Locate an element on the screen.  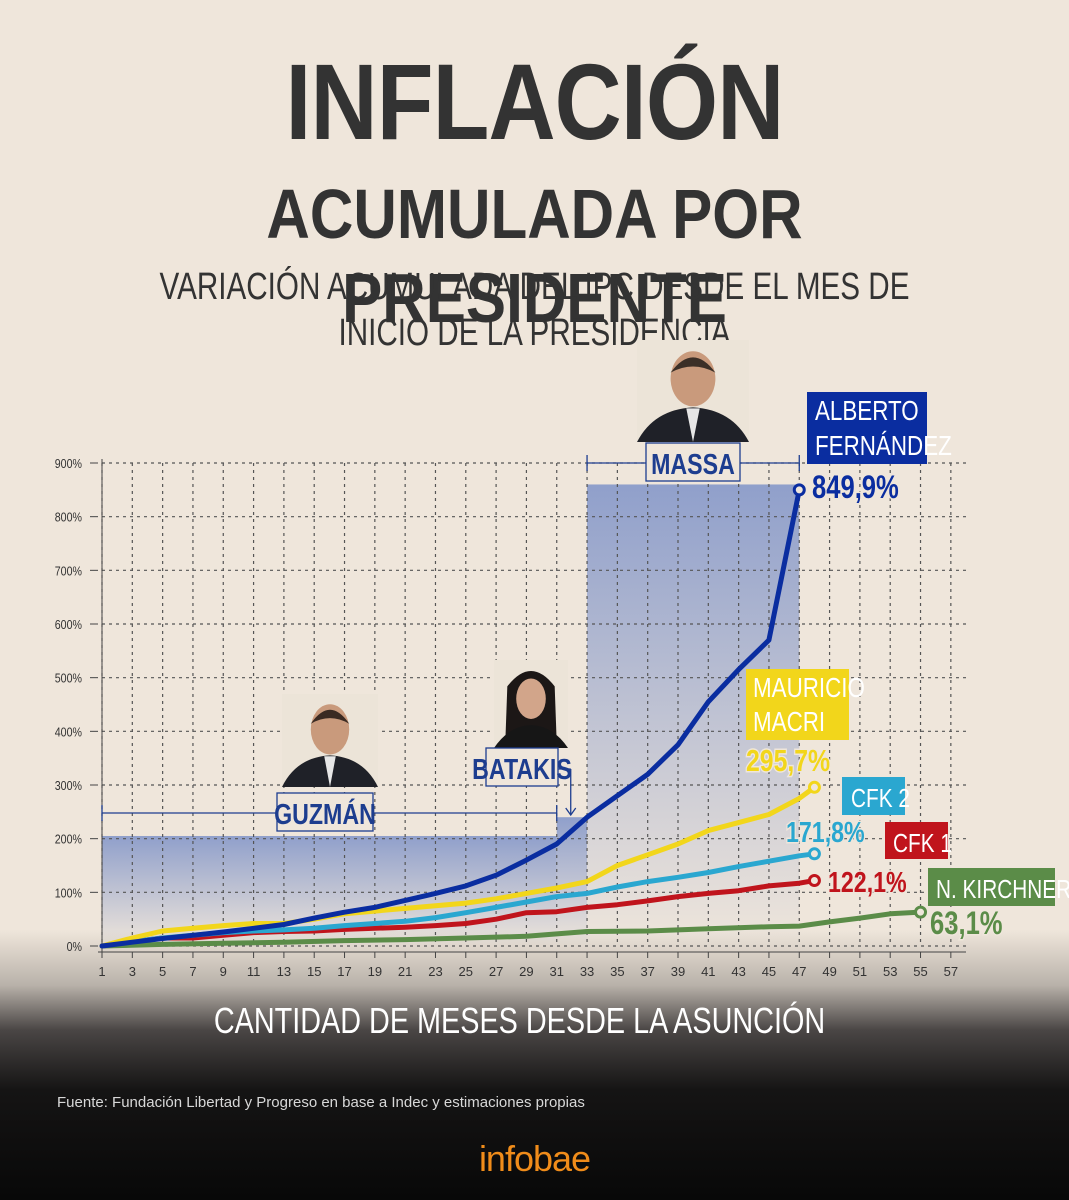
series-final-value: 63,1% is located at coordinates (966, 923).